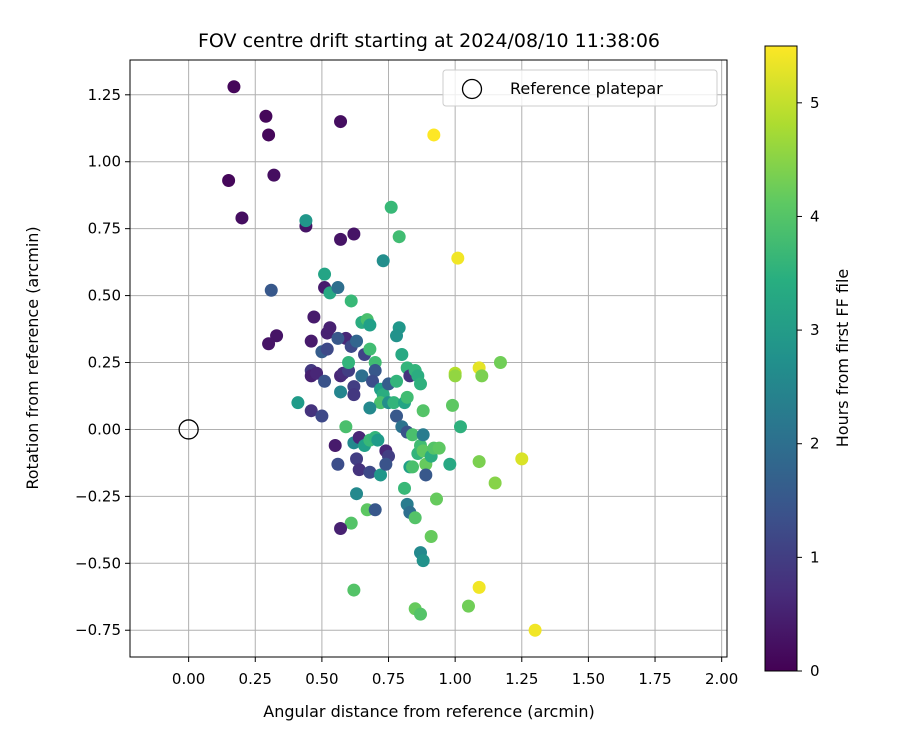 The height and width of the screenshot is (750, 900). Describe the element at coordinates (98, 496) in the screenshot. I see `y-tick-label: −0.25` at that location.